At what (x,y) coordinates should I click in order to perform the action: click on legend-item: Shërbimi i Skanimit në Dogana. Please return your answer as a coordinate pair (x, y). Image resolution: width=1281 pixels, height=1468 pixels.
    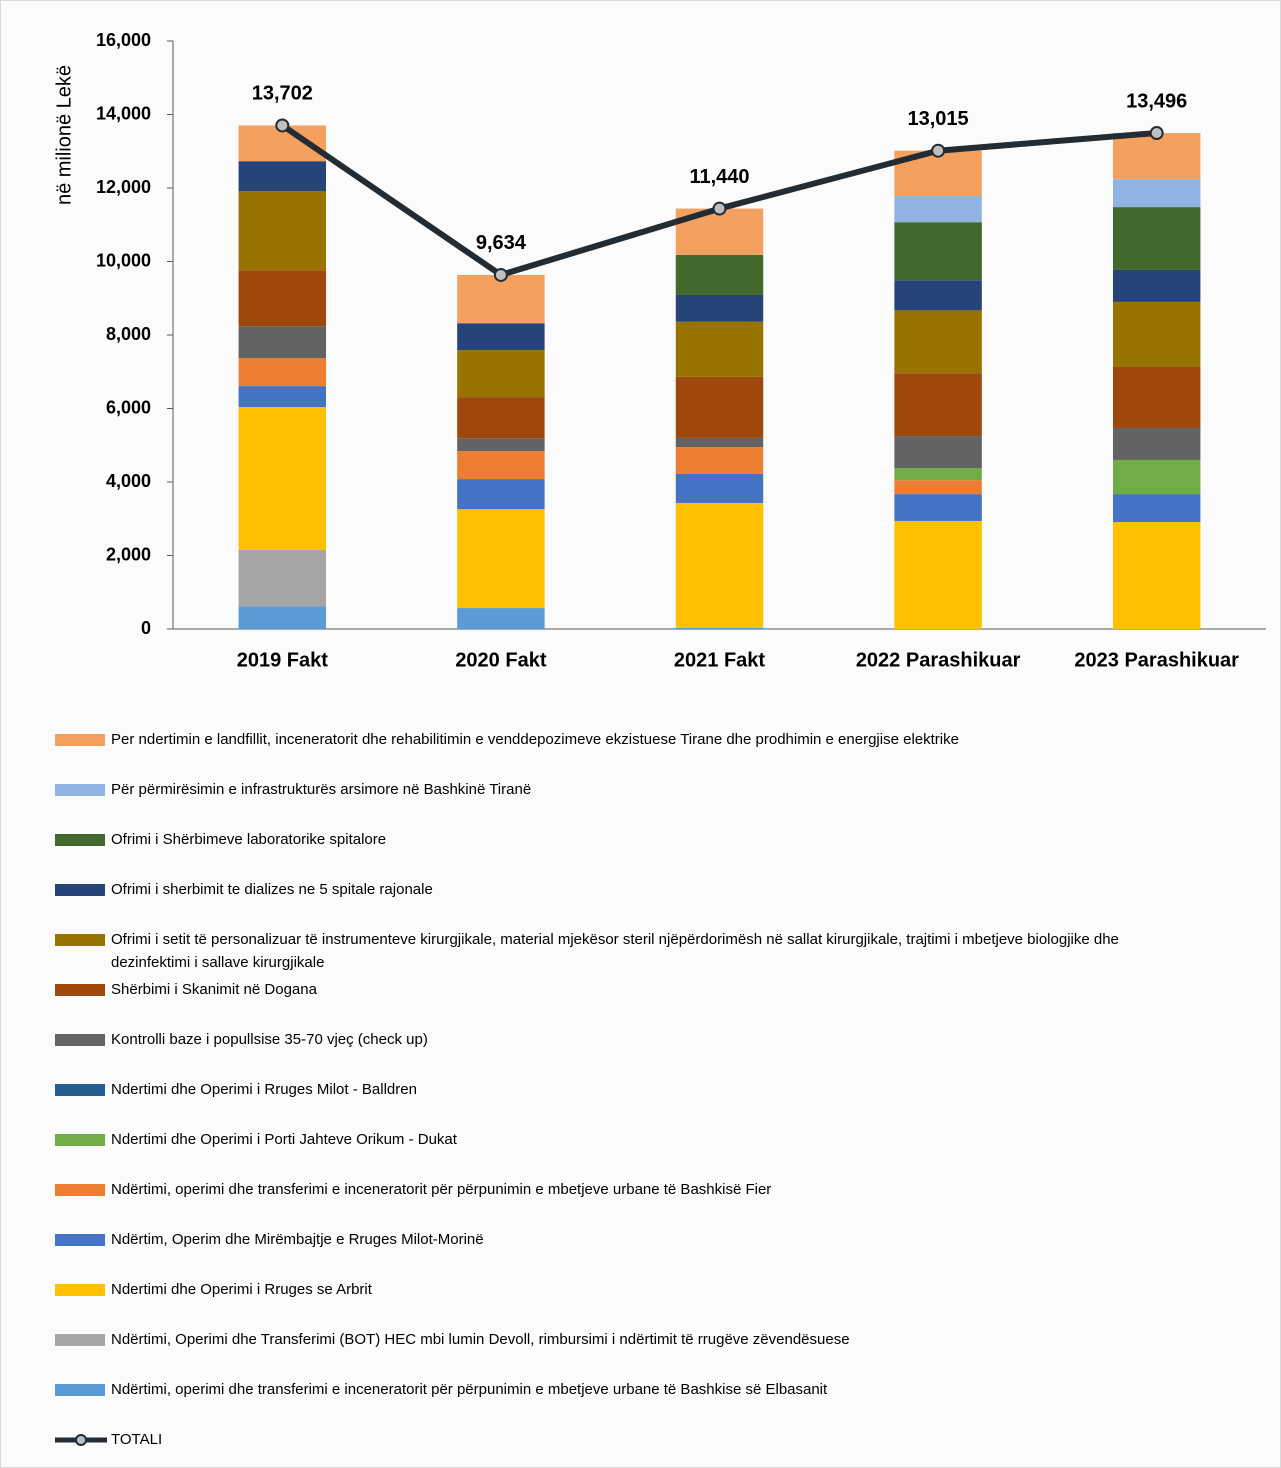
    Looking at the image, I should click on (625, 989).